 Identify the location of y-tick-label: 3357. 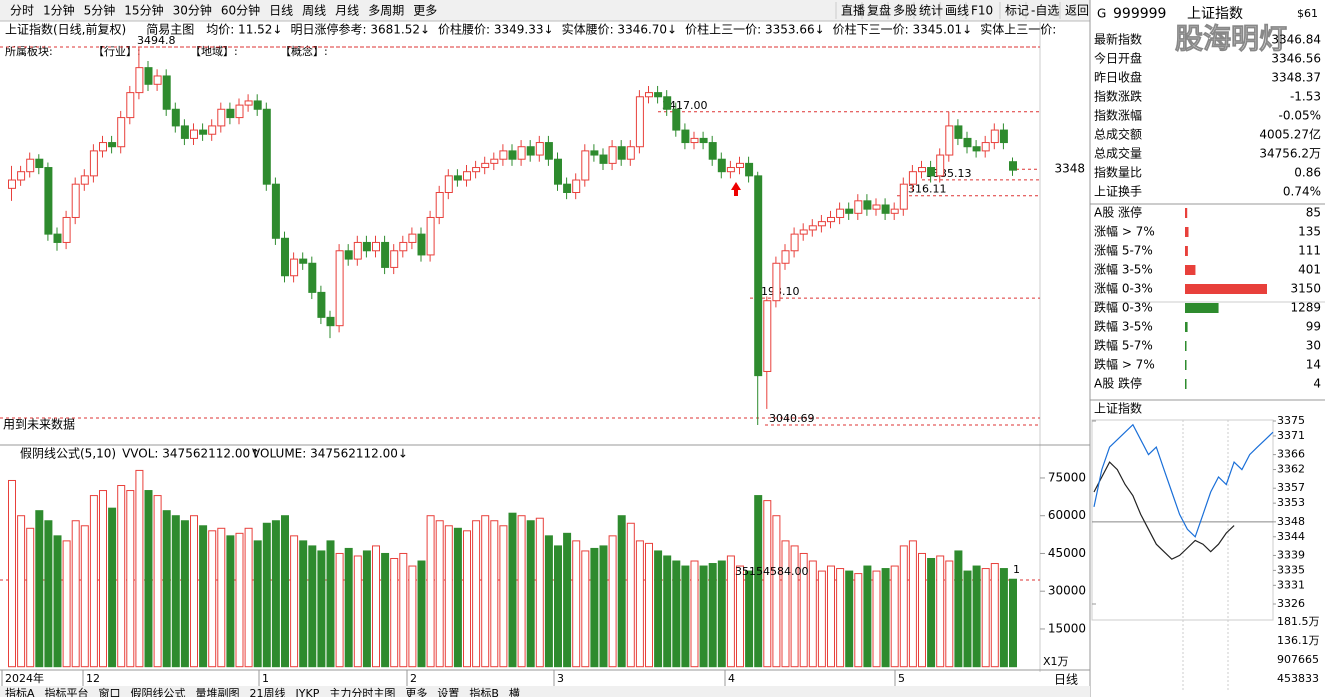
(1291, 487).